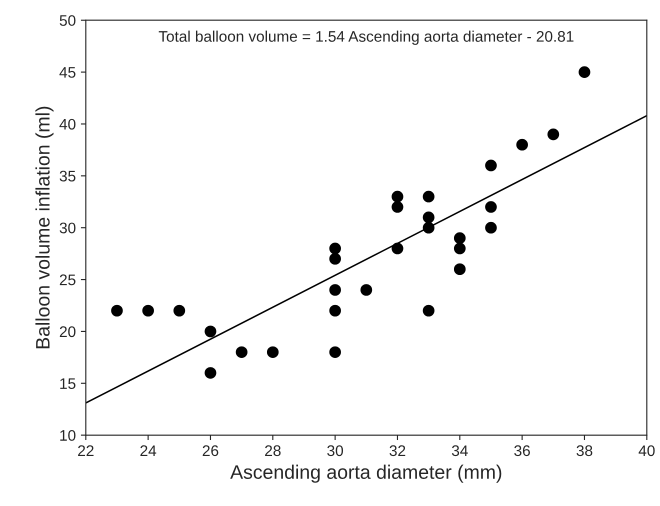 This screenshot has width=660, height=506. What do you see at coordinates (584, 450) in the screenshot?
I see `x-tick-label: 38` at bounding box center [584, 450].